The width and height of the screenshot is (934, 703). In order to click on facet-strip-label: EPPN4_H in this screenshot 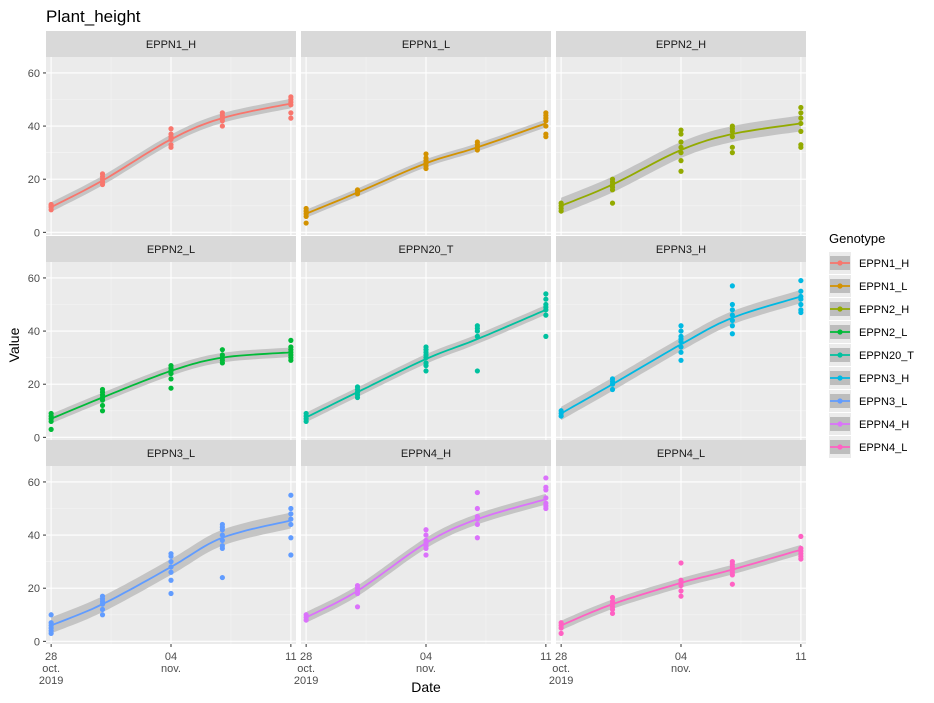, I will do `click(426, 454)`.